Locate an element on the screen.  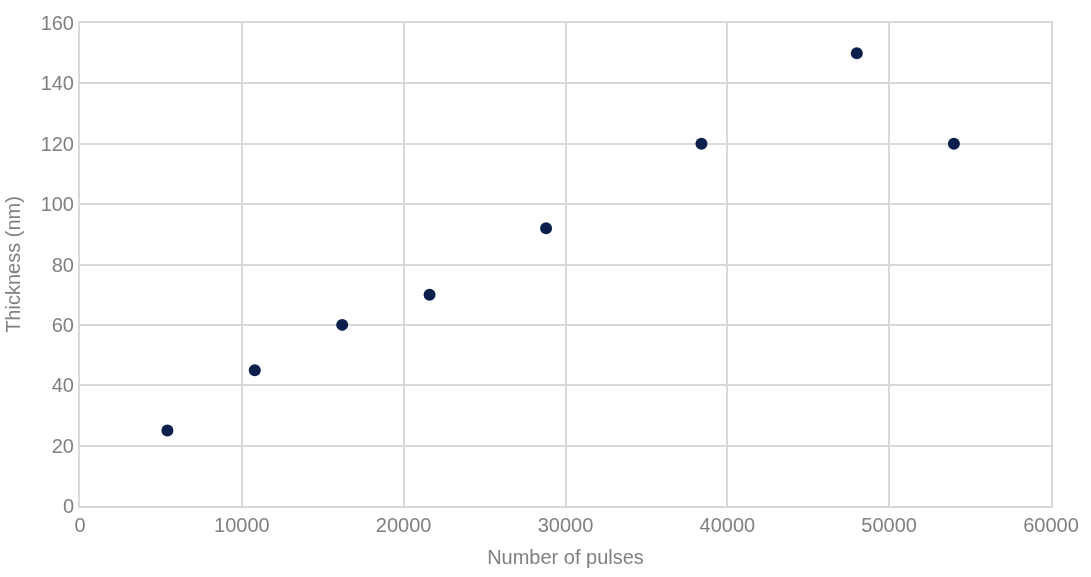
x-tick-label: 50000 is located at coordinates (889, 525).